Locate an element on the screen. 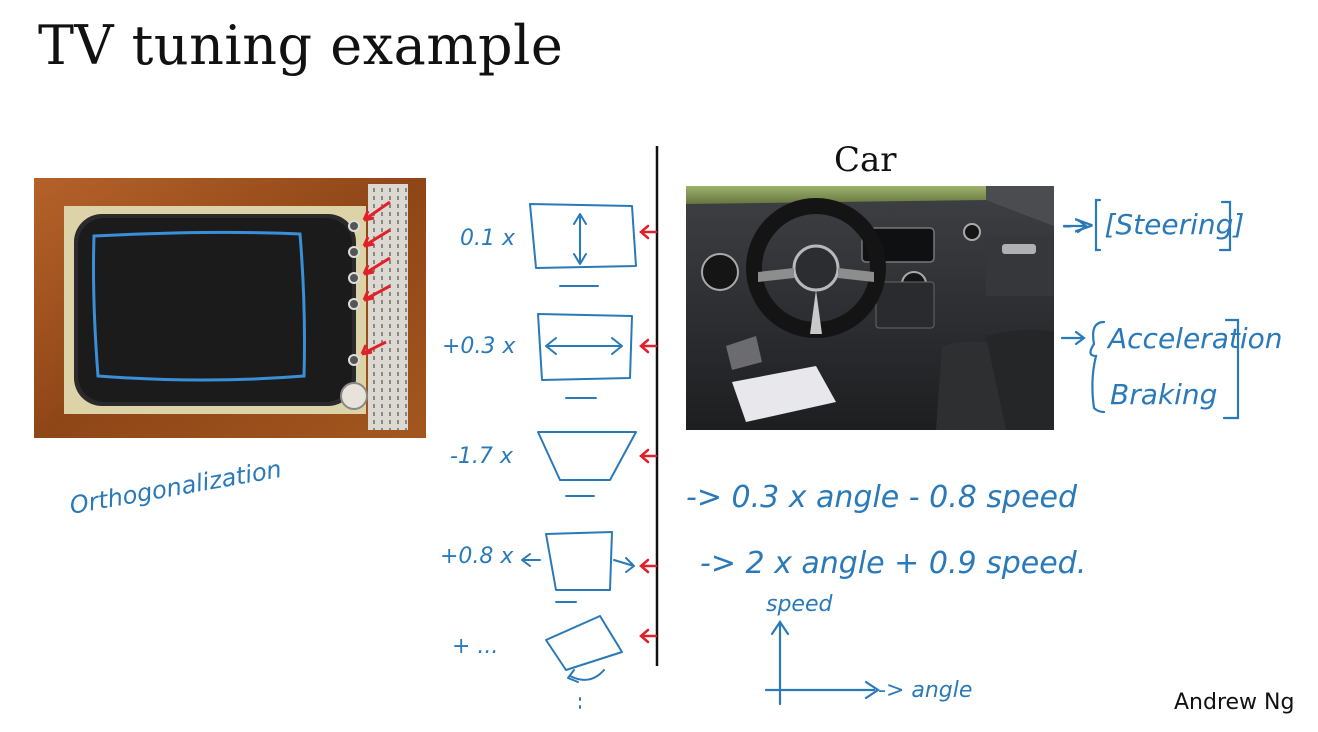  author-credit: Andrew Ng is located at coordinates (1234, 702).